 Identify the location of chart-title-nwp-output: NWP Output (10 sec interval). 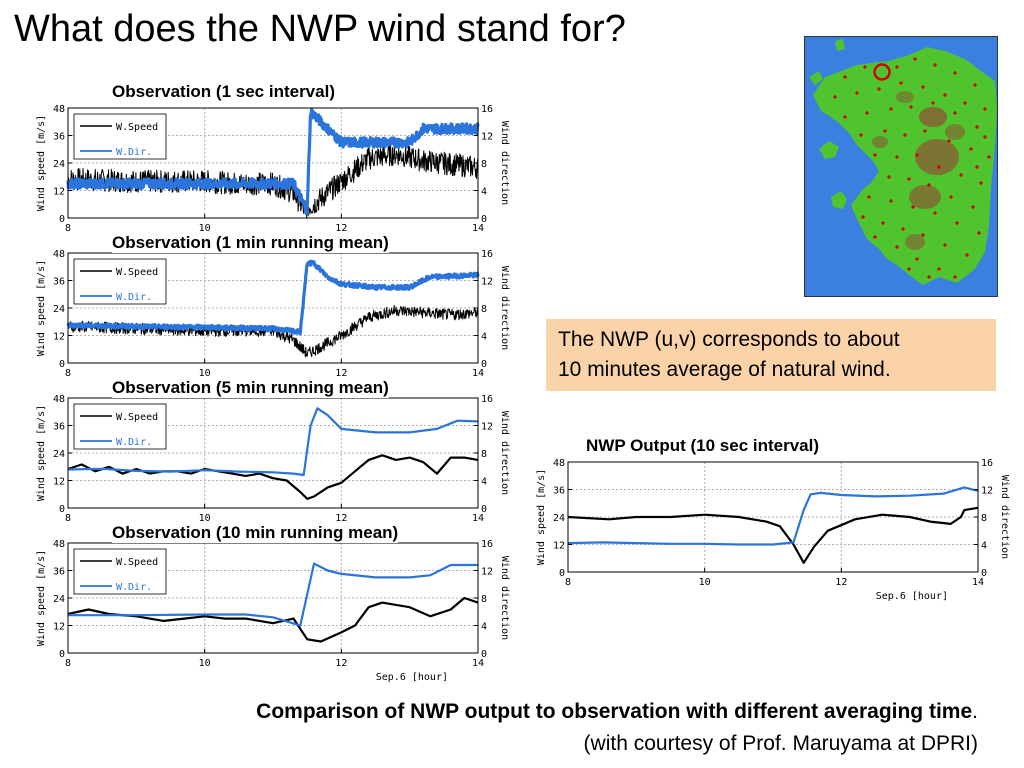
(703, 446).